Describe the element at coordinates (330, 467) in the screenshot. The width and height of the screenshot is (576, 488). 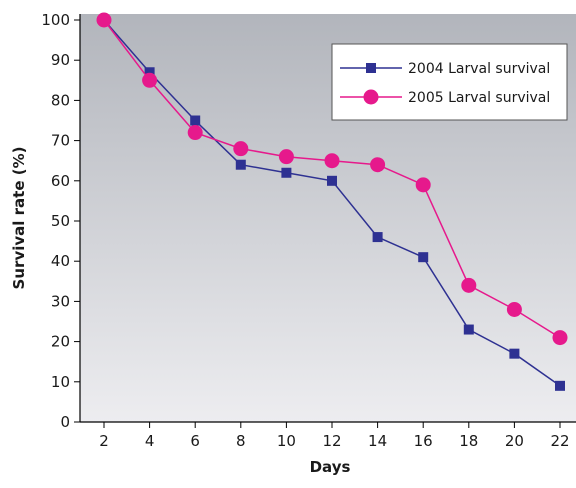
I see `x-axis-title: Days` at that location.